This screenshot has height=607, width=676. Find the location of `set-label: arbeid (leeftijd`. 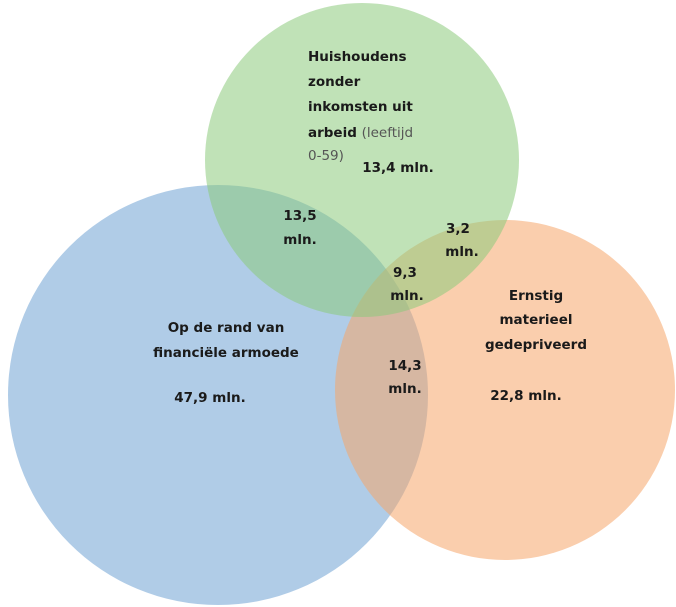

set-label: arbeid (leeftijd is located at coordinates (360, 133).